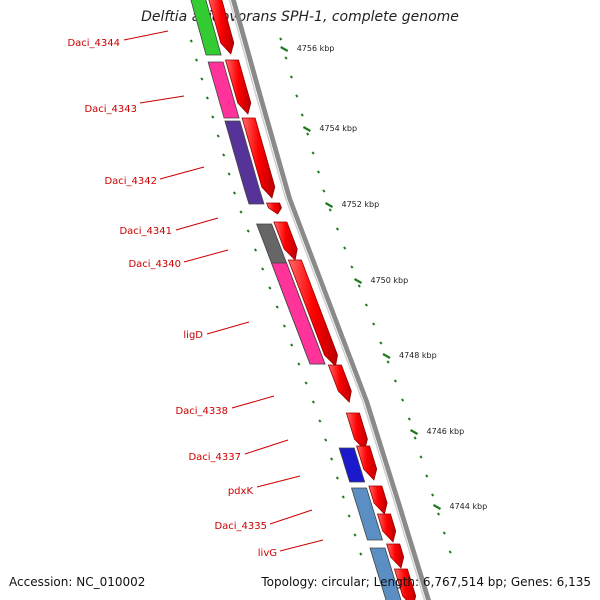 The image size is (600, 600). Describe the element at coordinates (267, 553) in the screenshot. I see `gene-label-livg: livG` at that location.